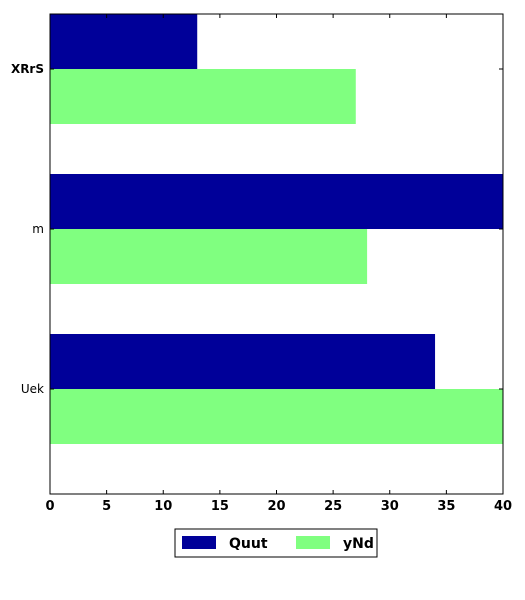  What do you see at coordinates (276, 201) in the screenshot?
I see `bar-Quut-m` at bounding box center [276, 201].